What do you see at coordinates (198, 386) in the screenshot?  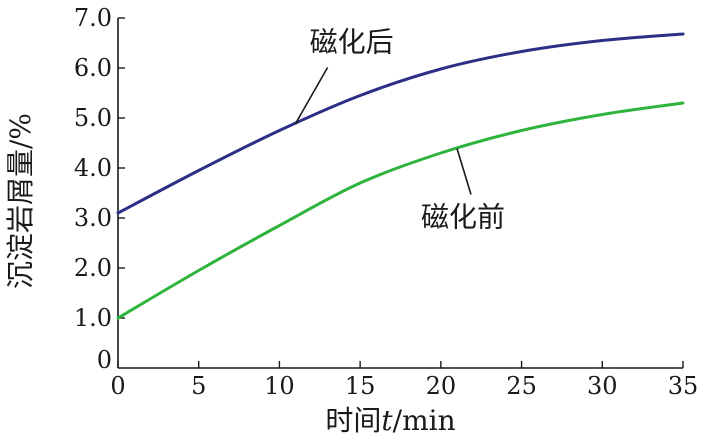 I see `x-tick-label: 5` at bounding box center [198, 386].